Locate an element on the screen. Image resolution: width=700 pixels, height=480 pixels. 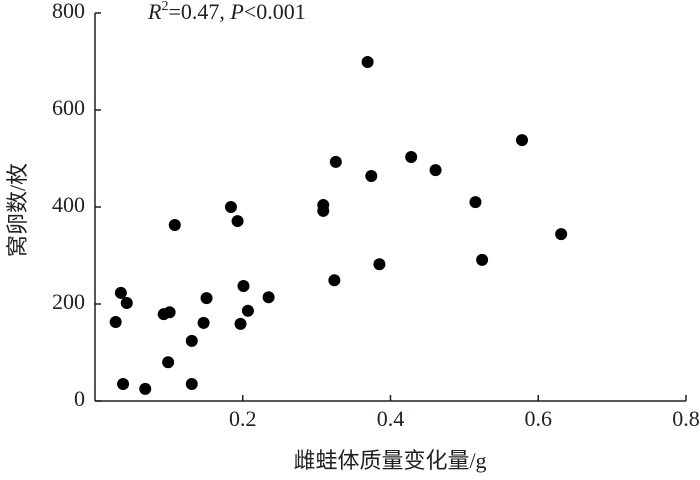
annotation-part: 2 is located at coordinates (164, 7).